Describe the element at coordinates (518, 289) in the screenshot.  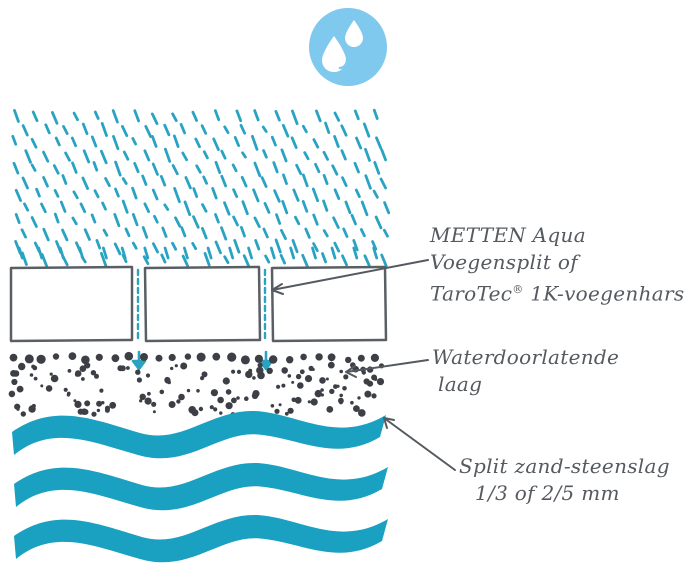
I see `registered-mark: ®` at that location.